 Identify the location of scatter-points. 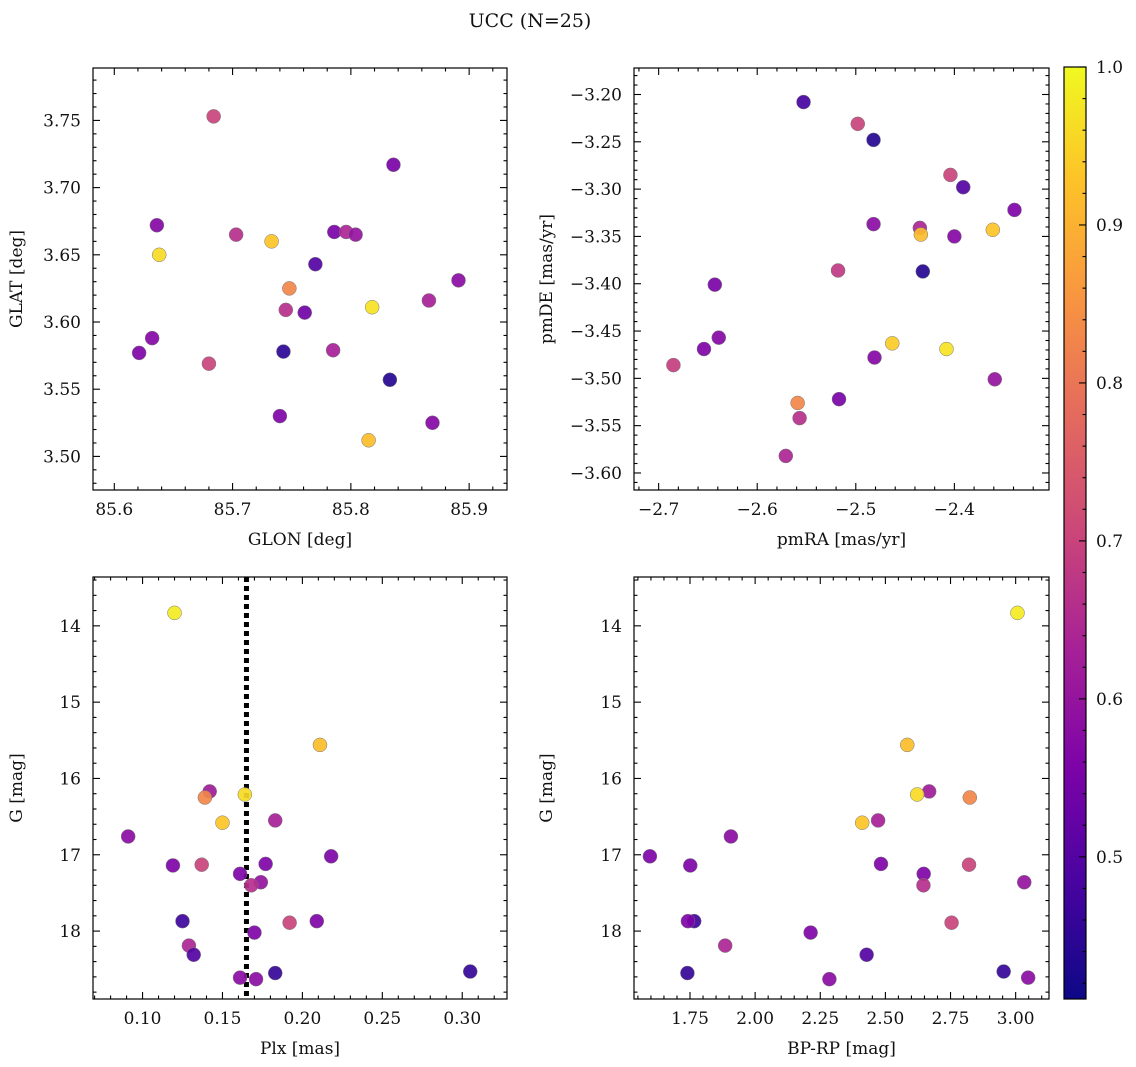
(298, 278).